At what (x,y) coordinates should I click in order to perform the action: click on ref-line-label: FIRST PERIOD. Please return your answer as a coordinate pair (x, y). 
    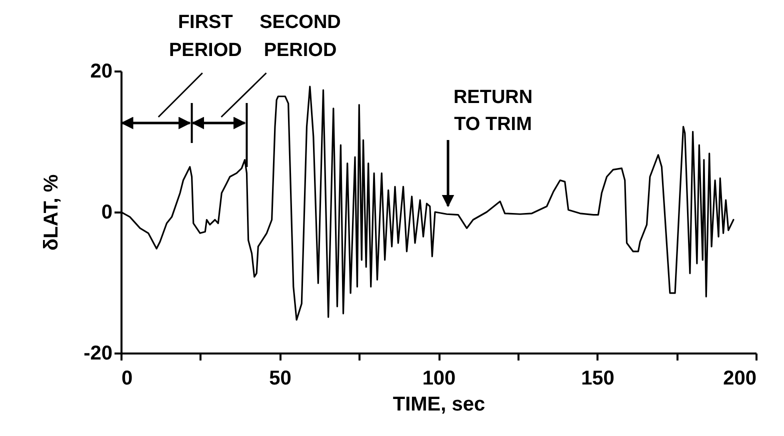
    Looking at the image, I should click on (205, 36).